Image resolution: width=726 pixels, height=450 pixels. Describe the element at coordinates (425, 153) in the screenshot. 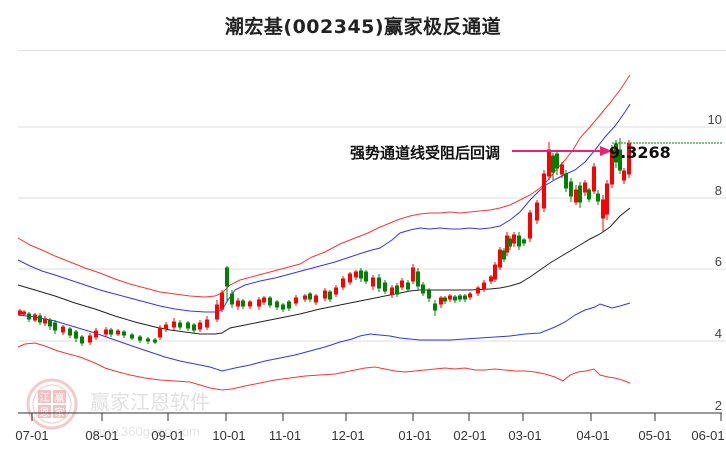

I see `annotation-text: 强势通道线受阻后回调` at that location.